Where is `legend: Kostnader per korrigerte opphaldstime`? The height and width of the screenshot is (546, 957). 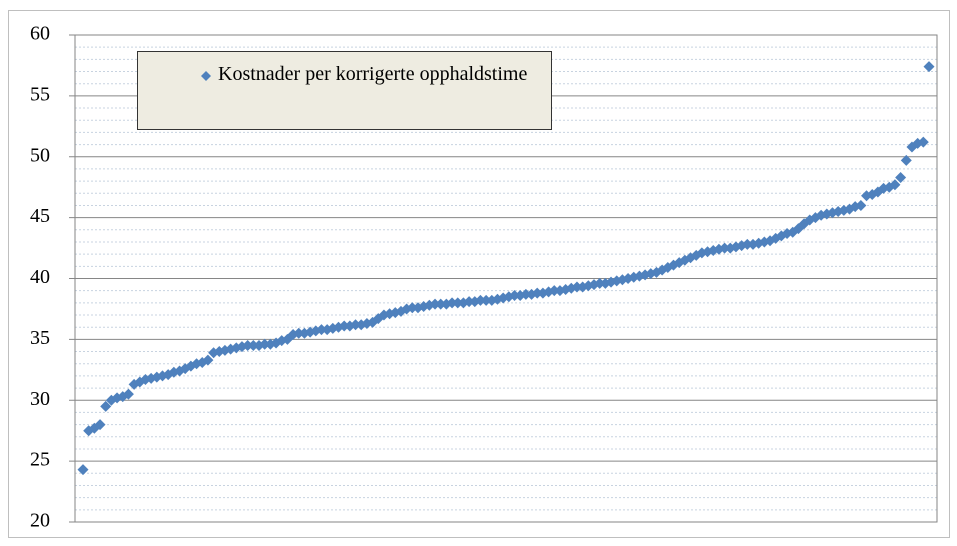
legend: Kostnader per korrigerte opphaldstime is located at coordinates (344, 90).